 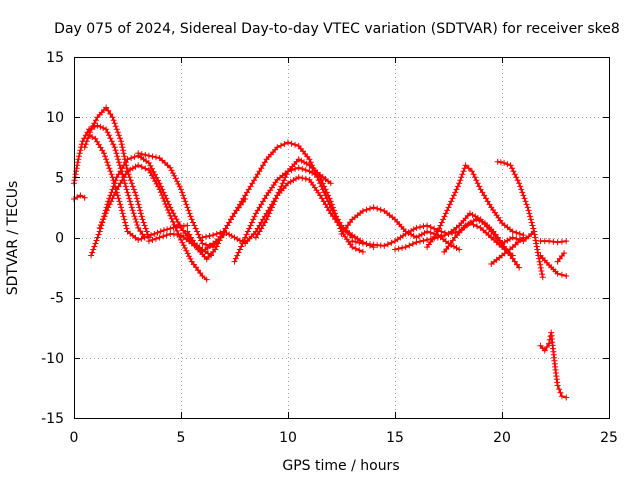 What do you see at coordinates (52, 359) in the screenshot?
I see `y-tick-label: -10` at bounding box center [52, 359].